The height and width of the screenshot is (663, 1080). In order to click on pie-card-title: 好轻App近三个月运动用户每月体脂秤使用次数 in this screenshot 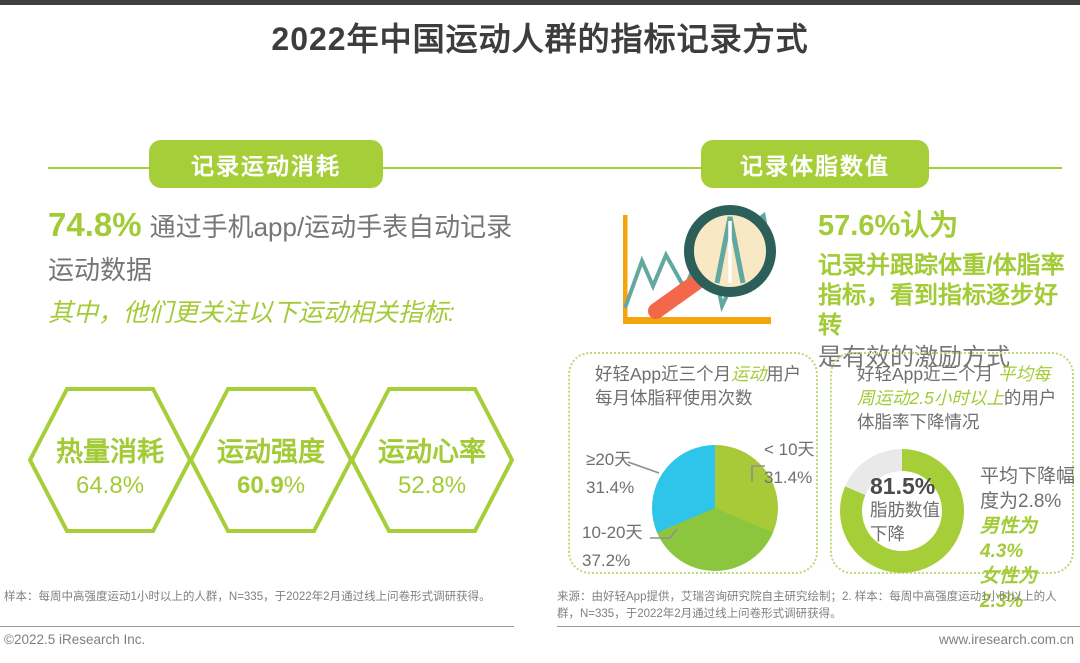, I will do `click(698, 386)`.